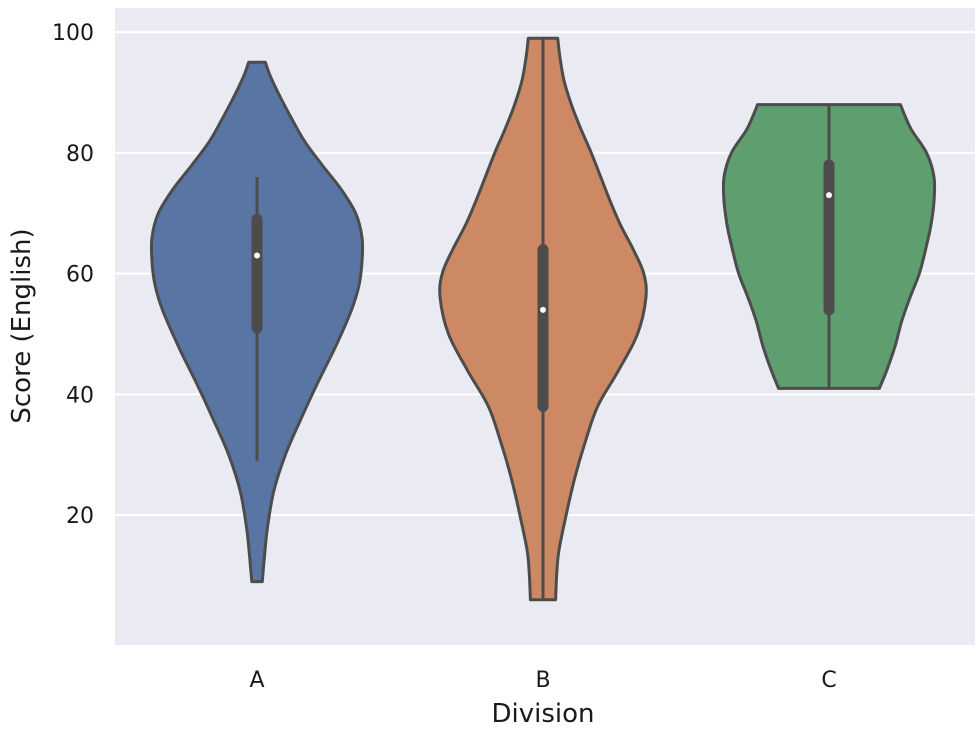  I want to click on y-tick-label: 40, so click(80, 395).